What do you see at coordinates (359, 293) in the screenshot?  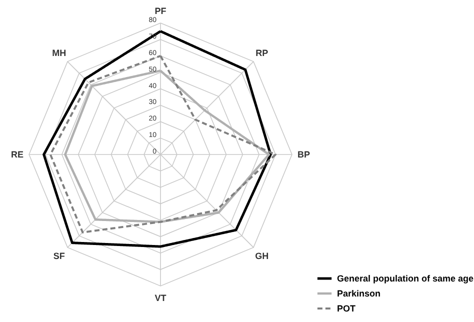 I see `legend-label: Parkinson` at bounding box center [359, 293].